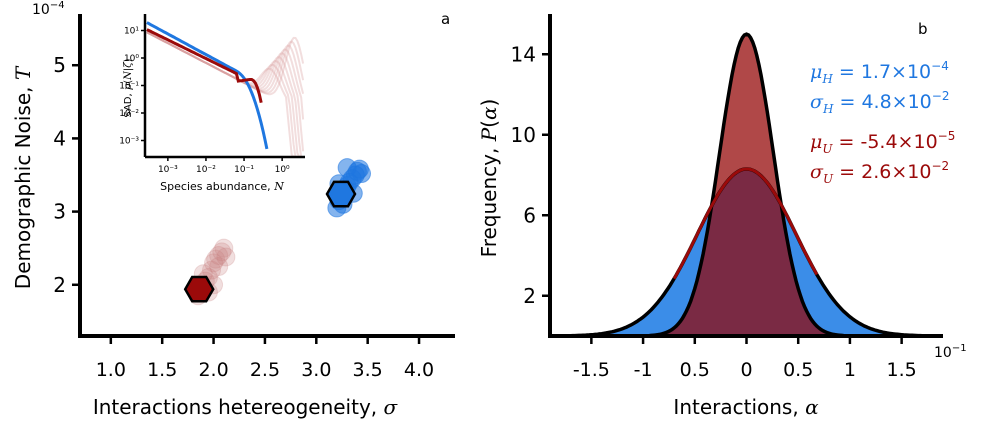 The image size is (989, 425). What do you see at coordinates (746, 370) in the screenshot?
I see `x-tick-label-b: 0` at bounding box center [746, 370].